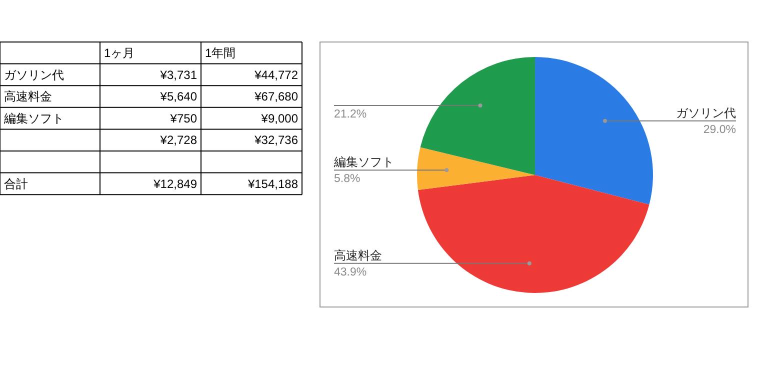 The height and width of the screenshot is (381, 778). I want to click on data-label: 43.9%, so click(350, 272).